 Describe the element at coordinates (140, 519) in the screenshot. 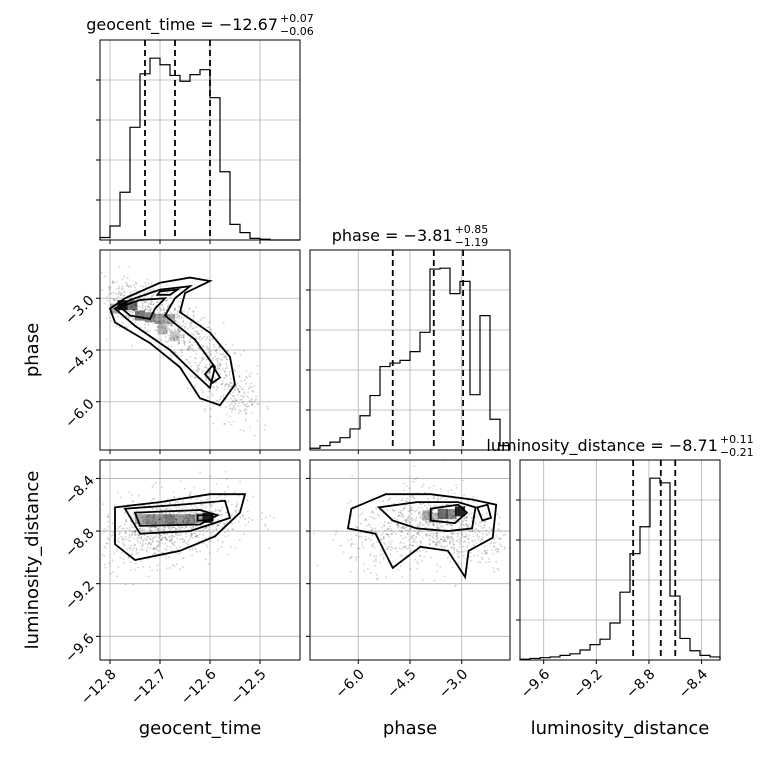

I see `density-cell` at that location.